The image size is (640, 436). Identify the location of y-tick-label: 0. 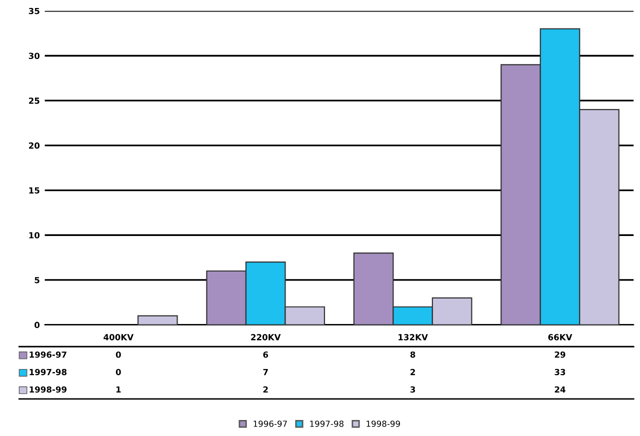
(37, 325).